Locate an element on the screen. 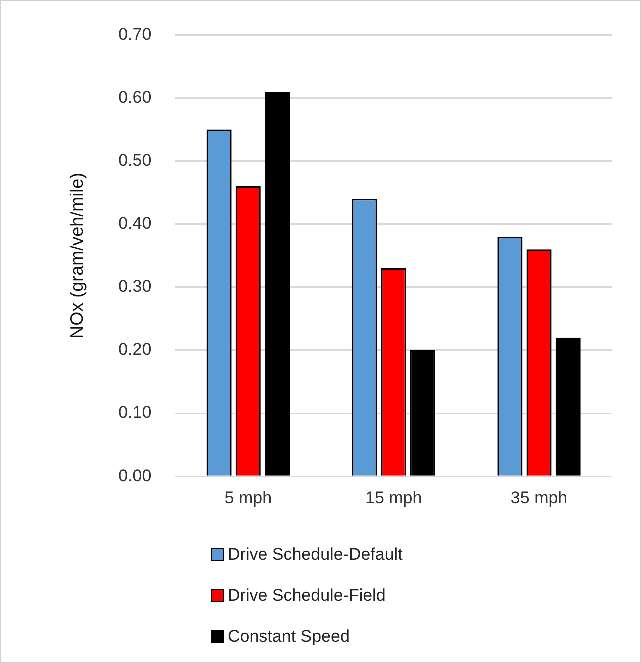 This screenshot has height=663, width=641. x-tick-label: 35 mph is located at coordinates (539, 498).